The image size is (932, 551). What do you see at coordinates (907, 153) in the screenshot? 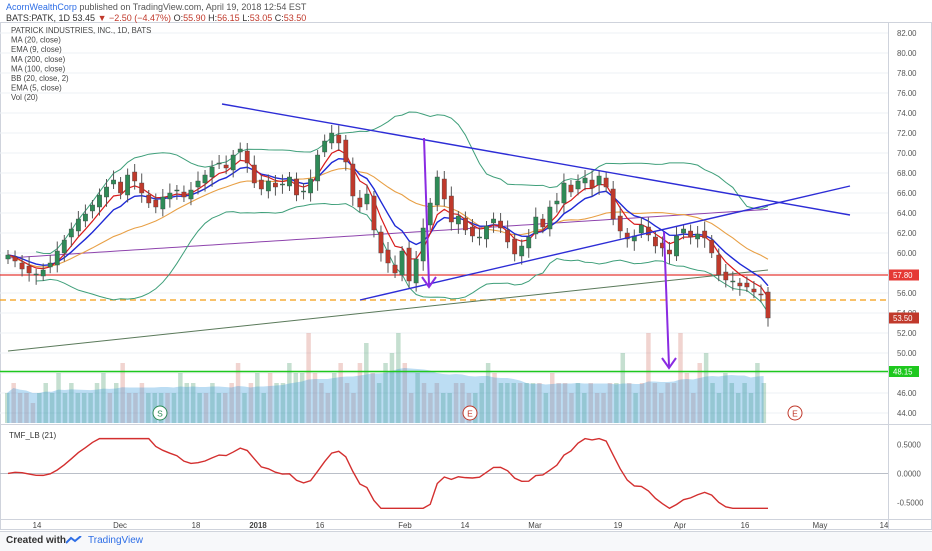
I see `price-tick-label: 70.00` at bounding box center [907, 153].